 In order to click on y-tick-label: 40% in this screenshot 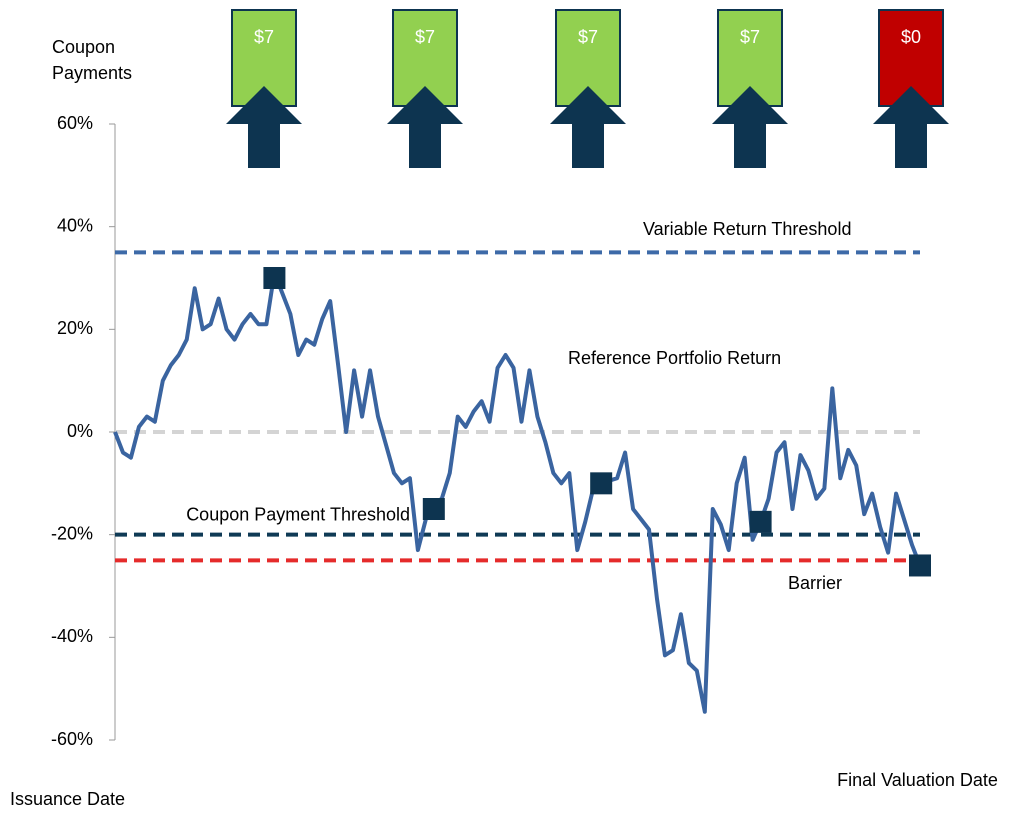, I will do `click(75, 225)`.